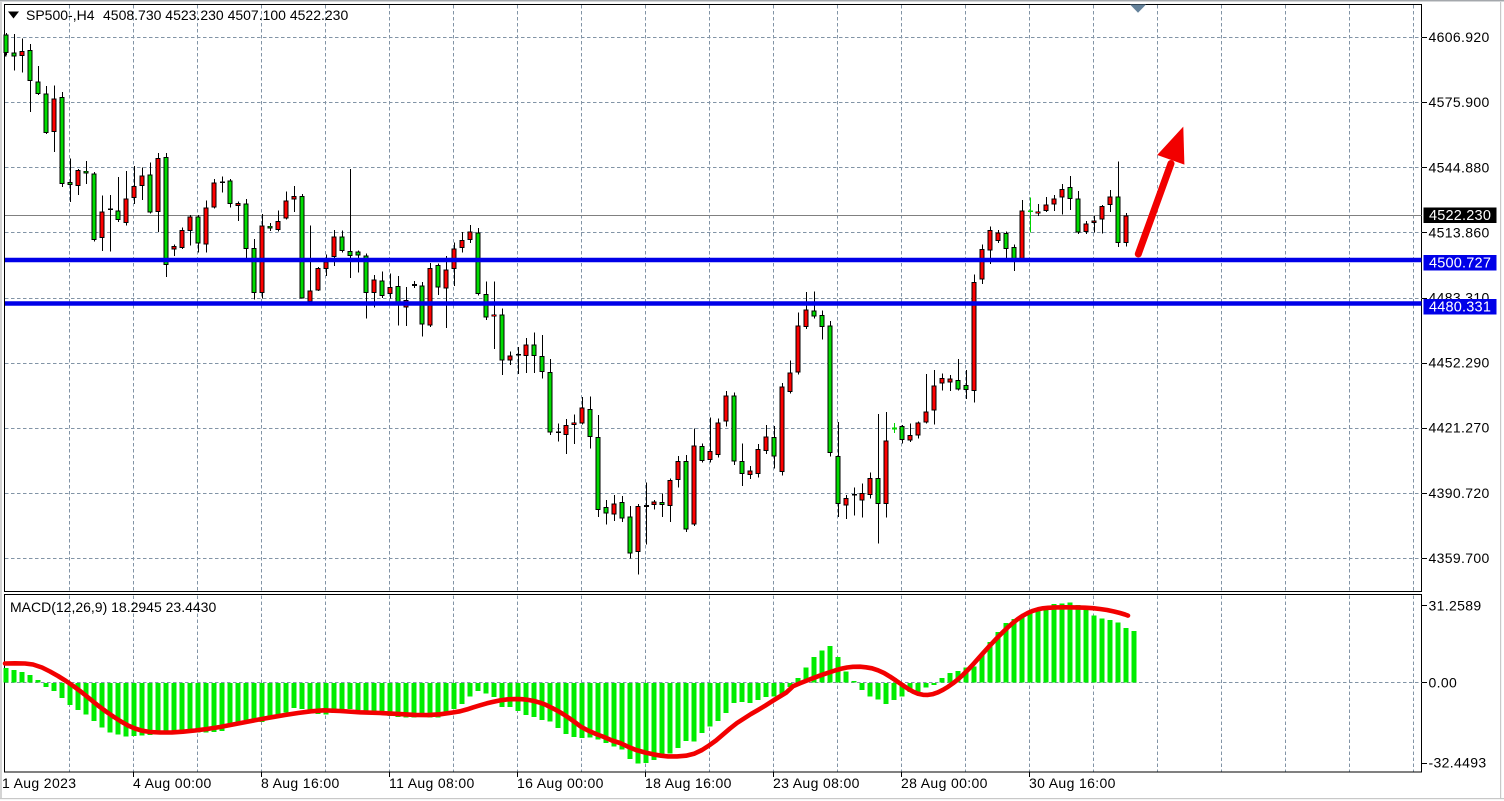 The width and height of the screenshot is (1504, 801). What do you see at coordinates (1459, 428) in the screenshot?
I see `svg-text: 4421.270` at bounding box center [1459, 428].